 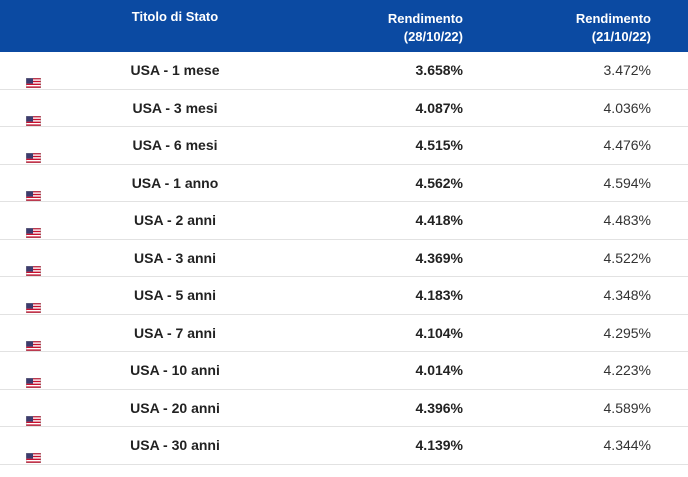 What do you see at coordinates (627, 70) in the screenshot?
I see `yield-value: 3.472%` at bounding box center [627, 70].